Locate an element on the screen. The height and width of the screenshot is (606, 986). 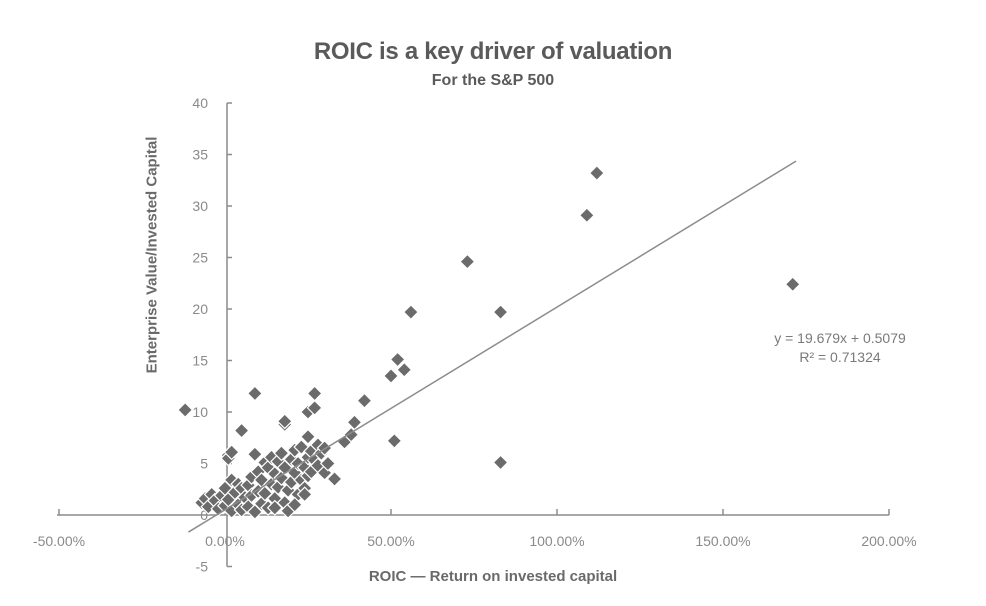
y-tick-label: 30 is located at coordinates (200, 206).